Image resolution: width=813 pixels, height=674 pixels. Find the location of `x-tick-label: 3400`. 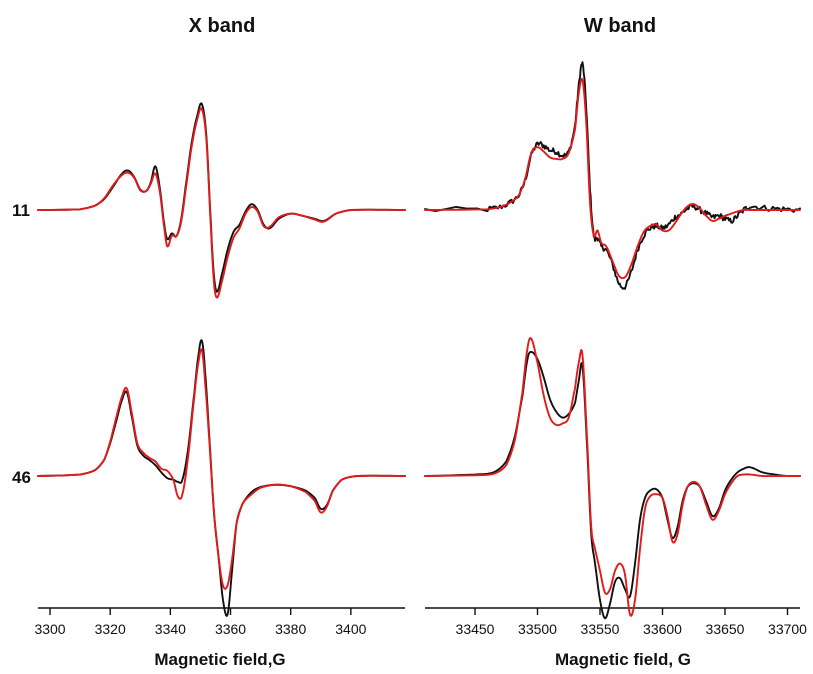

x-tick-label: 3400 is located at coordinates (350, 629).